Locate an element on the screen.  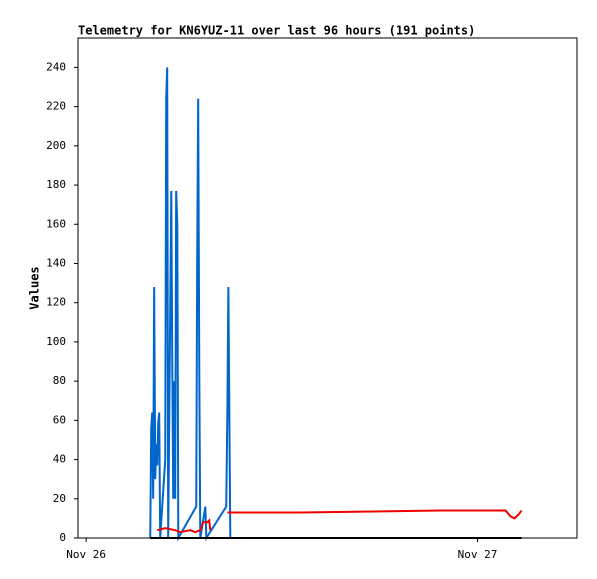
y-tick-label: 40 is located at coordinates (59, 459).